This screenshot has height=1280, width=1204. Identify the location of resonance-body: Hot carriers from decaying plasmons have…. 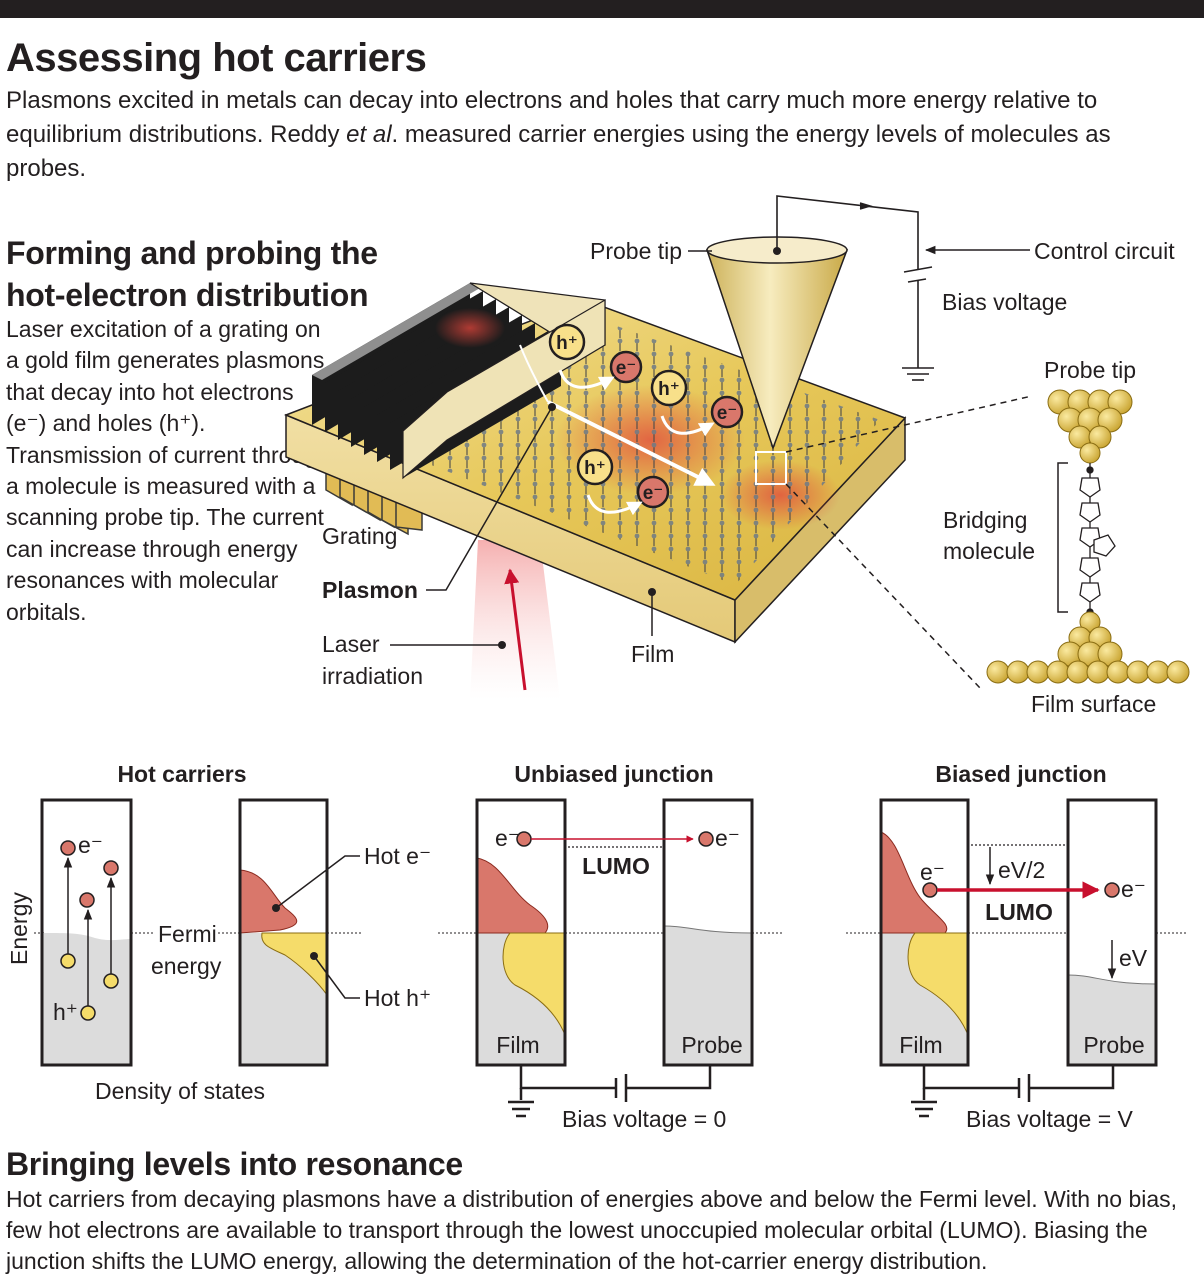
(592, 1230).